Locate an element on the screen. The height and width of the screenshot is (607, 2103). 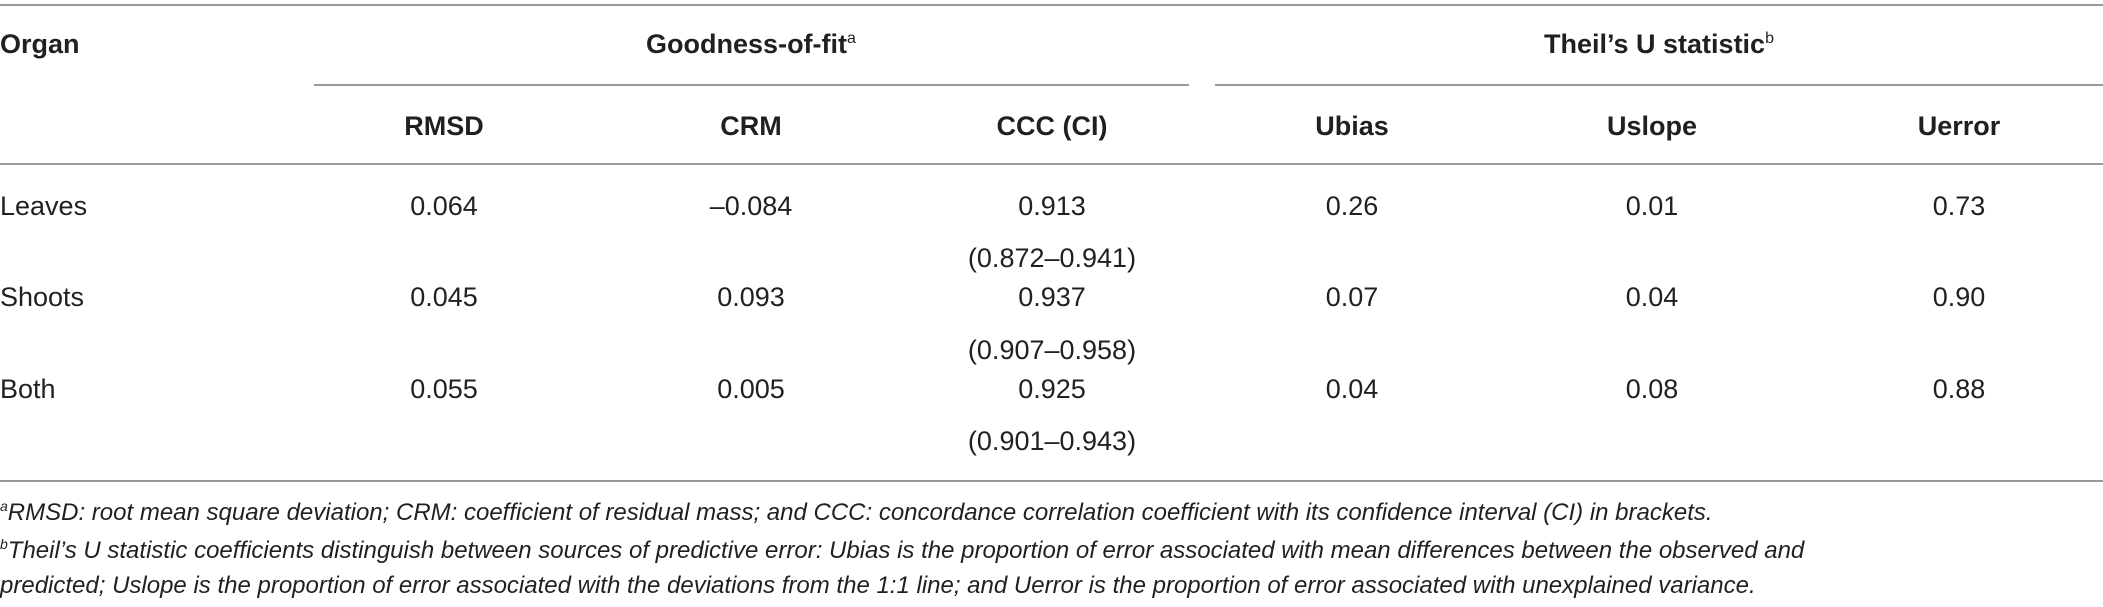
cell-uslope: 0.01 is located at coordinates (1652, 206).